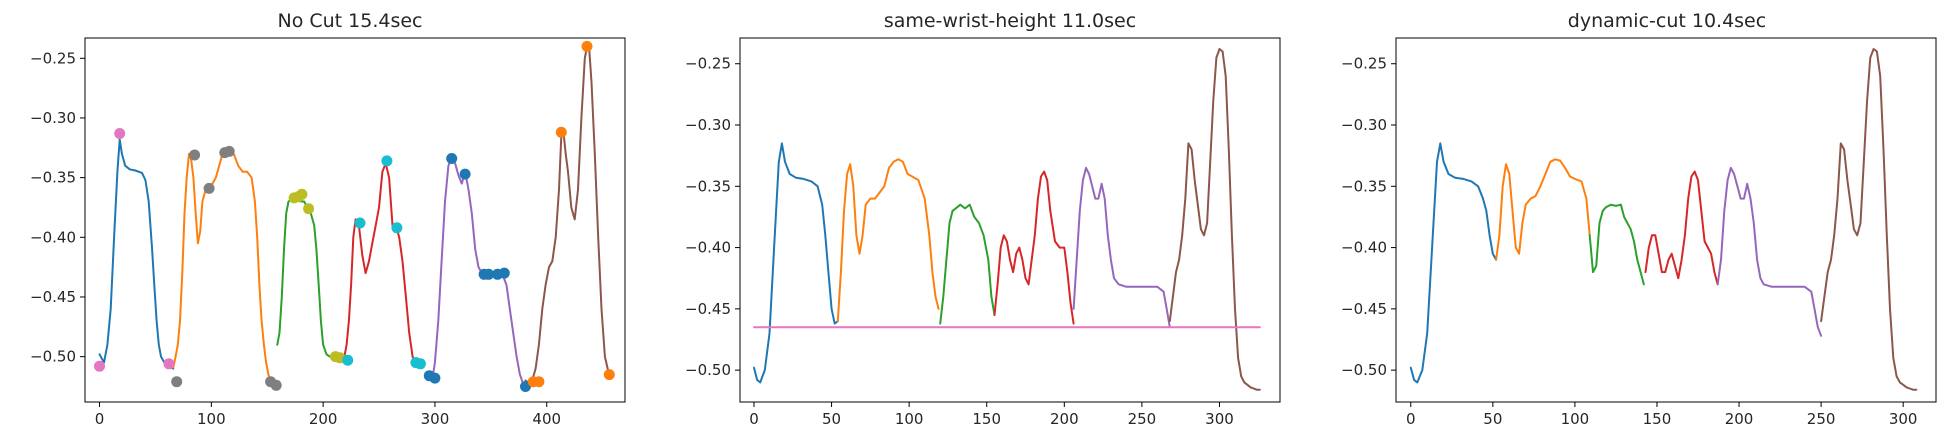 This screenshot has height=438, width=1946. What do you see at coordinates (1010, 21) in the screenshot?
I see `chart-title: same-wrist-height 11.0sec` at bounding box center [1010, 21].